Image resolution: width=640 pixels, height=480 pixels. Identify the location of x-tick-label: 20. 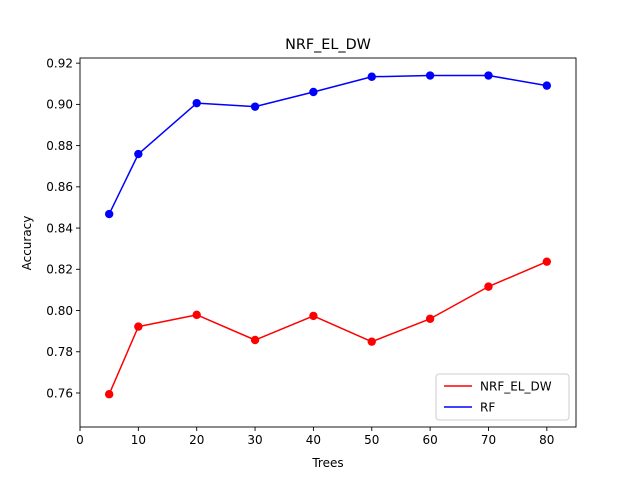
(196, 440).